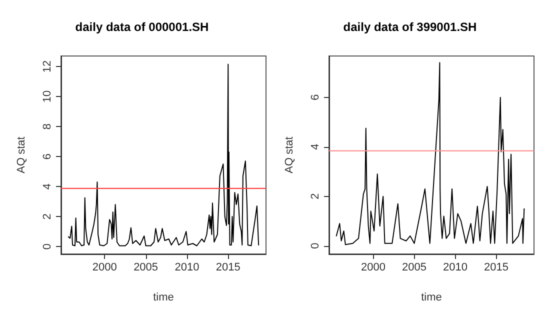 The image size is (555, 325). What do you see at coordinates (48, 96) in the screenshot?
I see `y-tick-label: 10` at bounding box center [48, 96].